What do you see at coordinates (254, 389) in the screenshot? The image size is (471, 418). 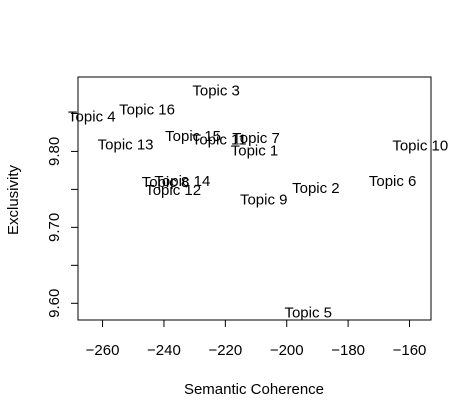 I see `x-axis-label: Semantic Coherence` at bounding box center [254, 389].